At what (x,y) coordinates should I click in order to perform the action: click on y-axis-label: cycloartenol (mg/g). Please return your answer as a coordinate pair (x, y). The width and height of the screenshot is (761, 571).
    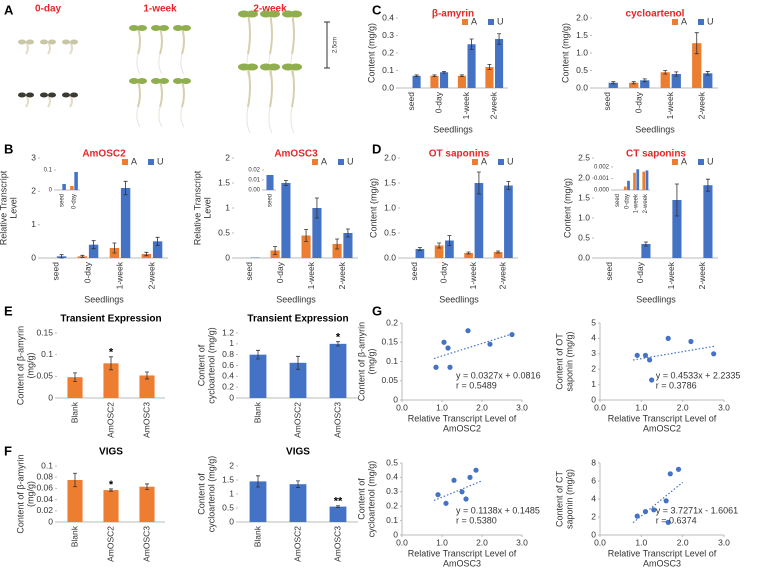
    Looking at the image, I should click on (371, 499).